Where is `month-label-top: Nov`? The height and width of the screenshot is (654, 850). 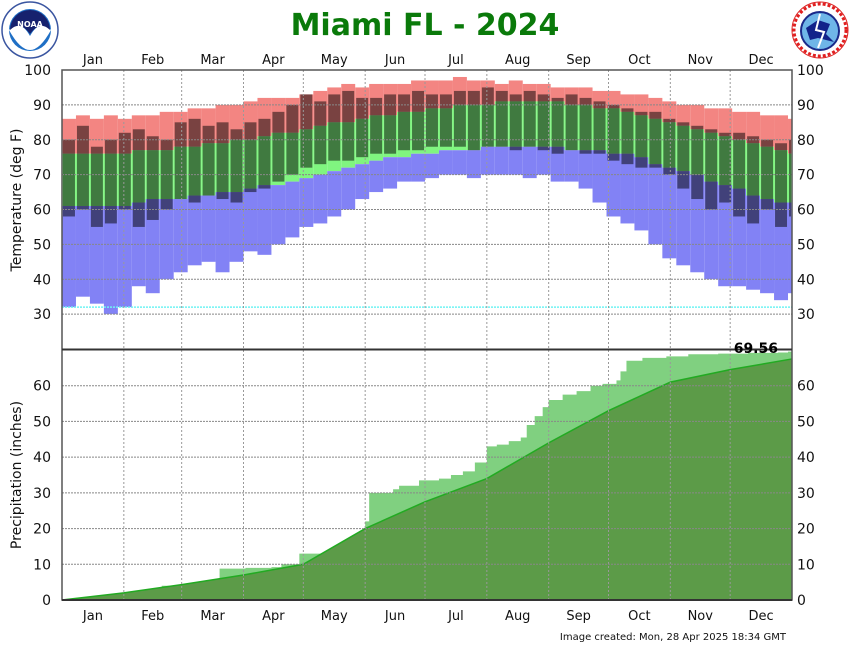
month-label-top: Nov is located at coordinates (701, 60).